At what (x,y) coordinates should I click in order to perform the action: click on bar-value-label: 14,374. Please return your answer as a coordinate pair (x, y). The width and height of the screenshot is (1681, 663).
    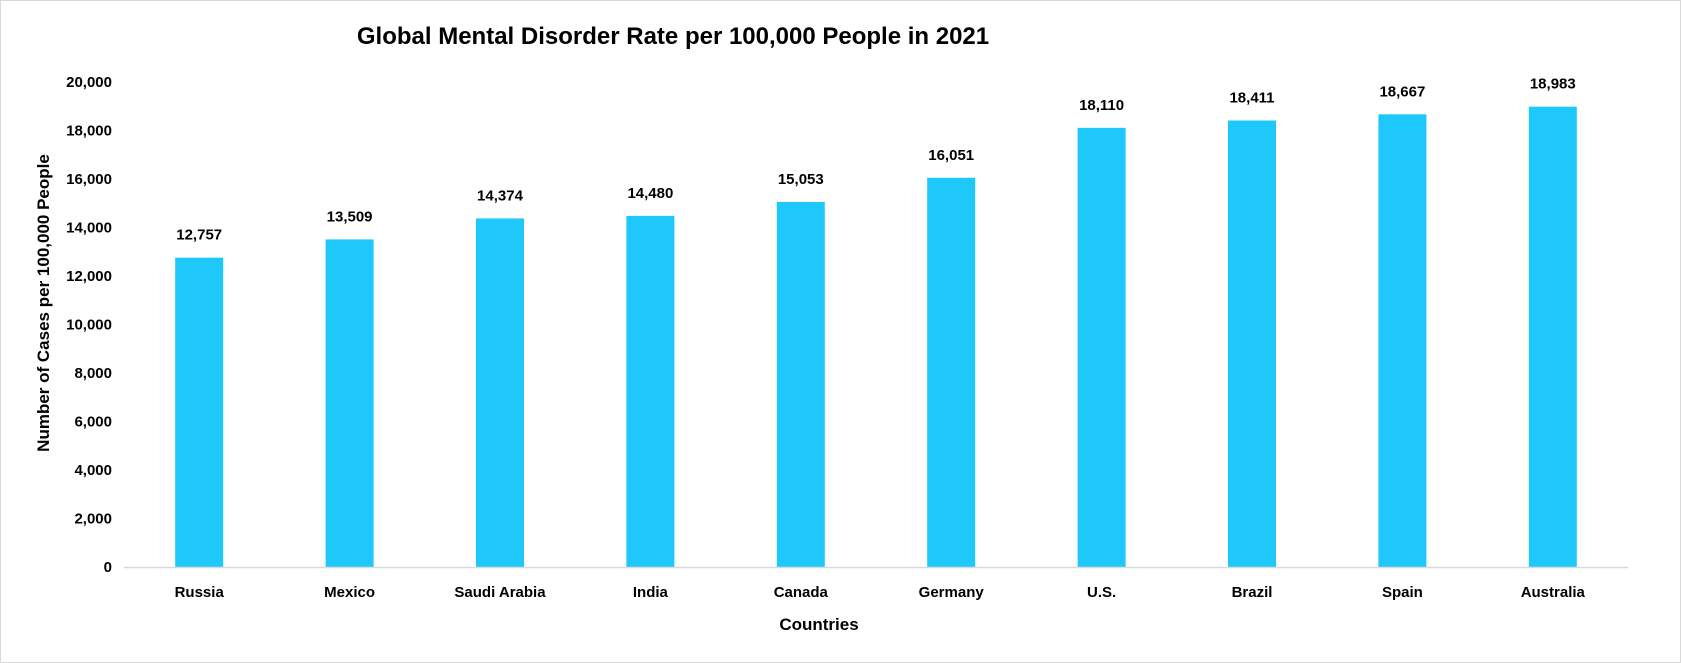
    Looking at the image, I should click on (500, 195).